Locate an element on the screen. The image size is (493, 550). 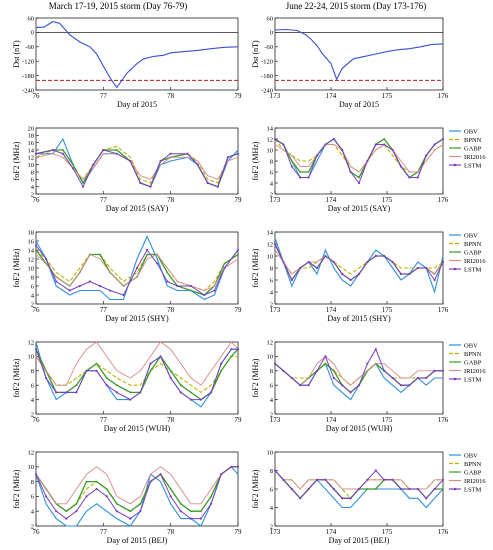
series-line-bpnn is located at coordinates (136, 374).